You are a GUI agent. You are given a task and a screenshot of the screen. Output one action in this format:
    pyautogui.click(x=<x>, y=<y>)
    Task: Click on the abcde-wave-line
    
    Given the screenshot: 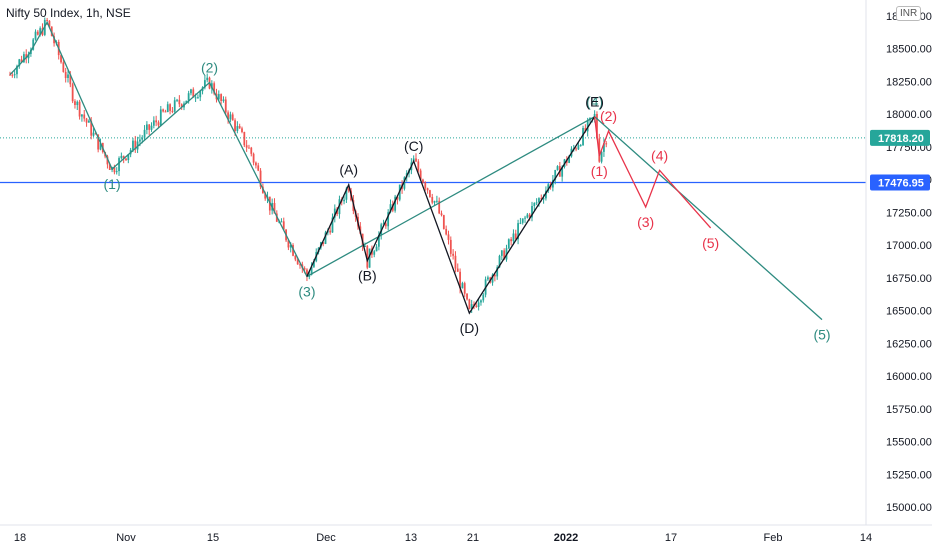 What is the action you would take?
    pyautogui.click(x=451, y=215)
    